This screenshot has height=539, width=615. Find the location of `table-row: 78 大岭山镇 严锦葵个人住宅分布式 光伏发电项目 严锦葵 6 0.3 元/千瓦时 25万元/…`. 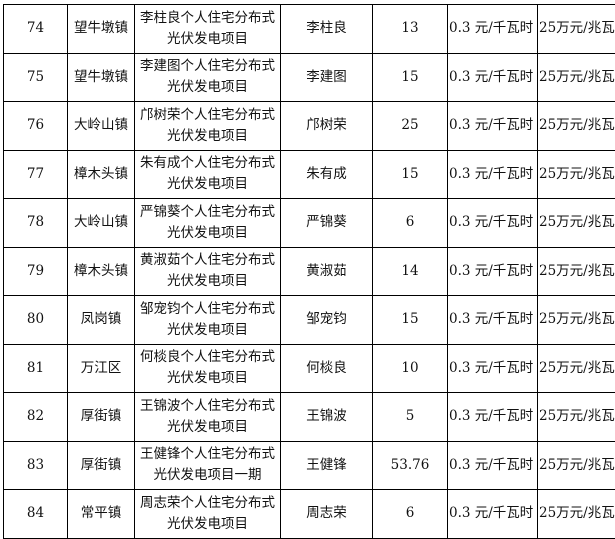

table-row: 78 大岭山镇 严锦葵个人住宅分布式 光伏发电项目 严锦葵 6 0.3 元/千瓦时 25万元/… is located at coordinates (309, 223).